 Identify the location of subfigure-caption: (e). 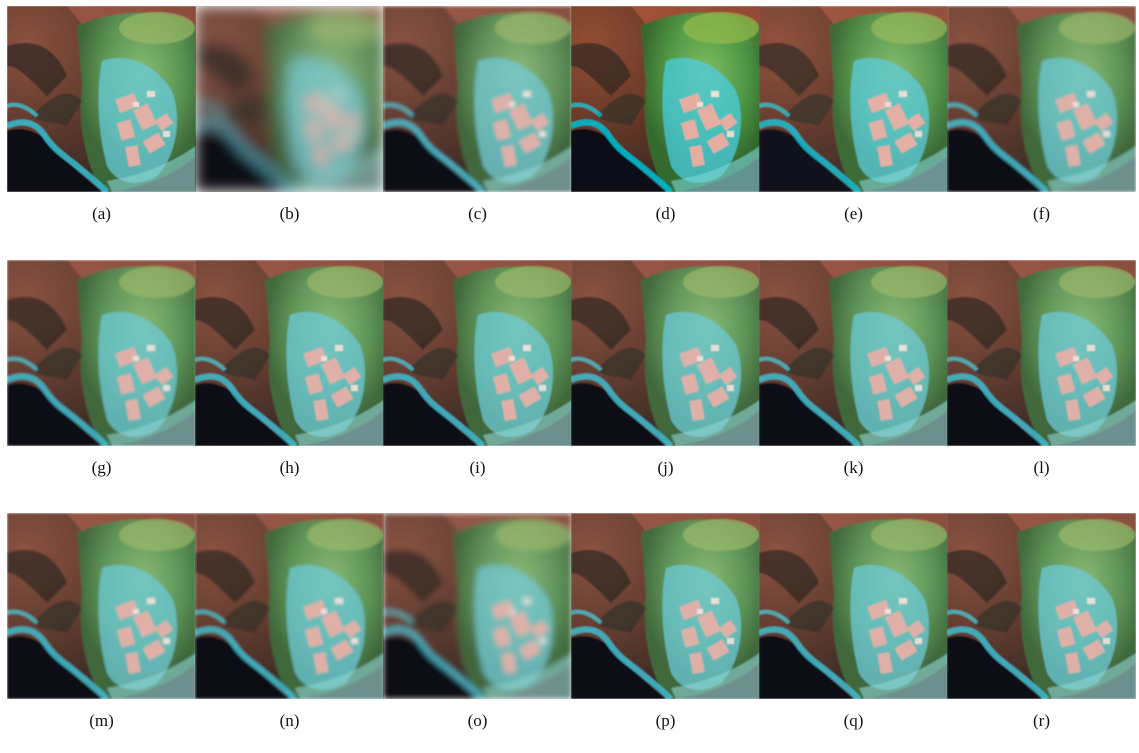
(853, 213).